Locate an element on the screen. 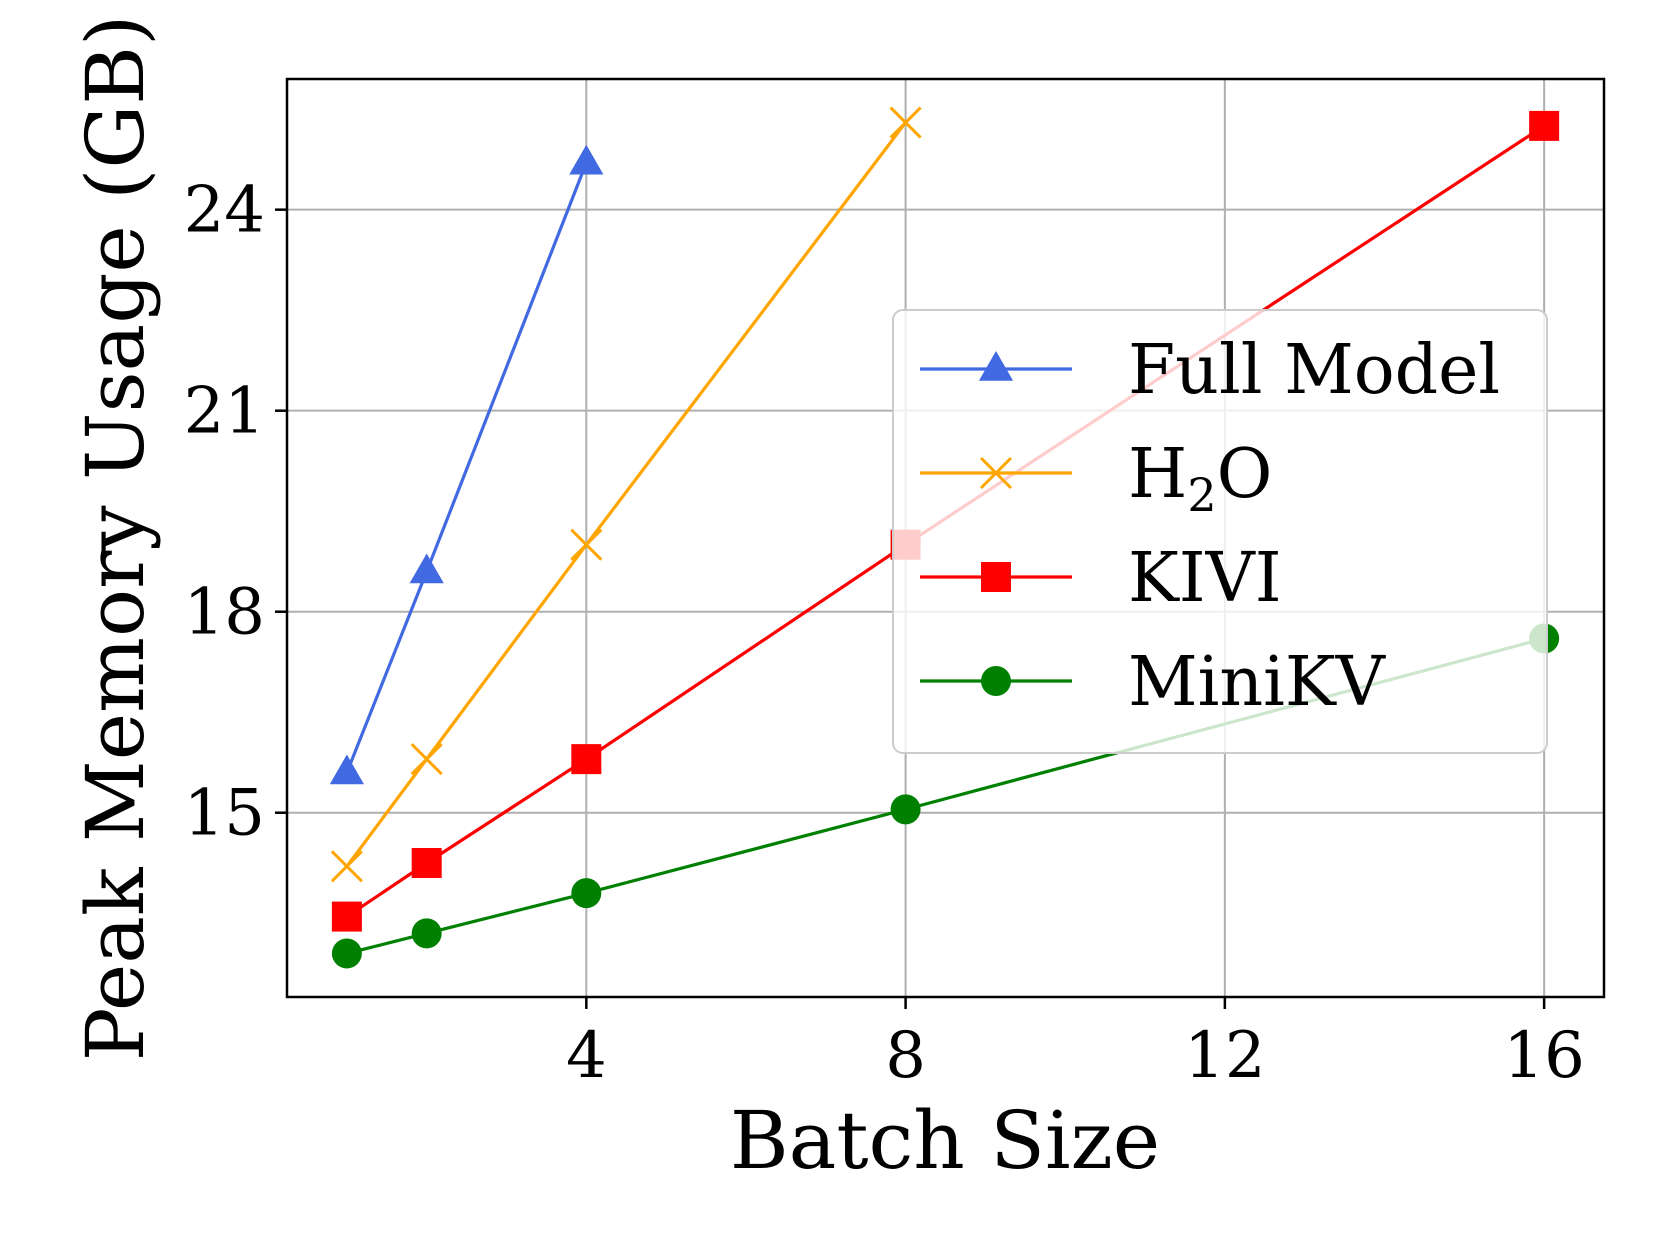  legend-label-tail: O is located at coordinates (1245, 474).